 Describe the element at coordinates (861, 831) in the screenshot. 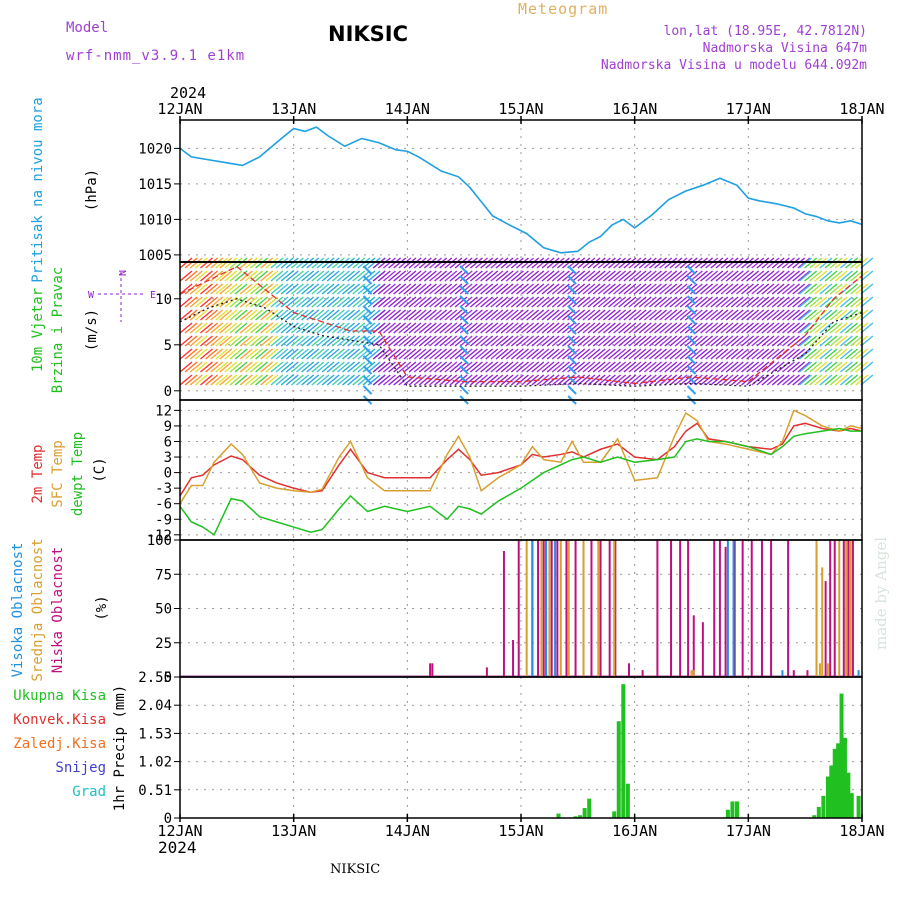

I see `day-label-bottom: 18JAN` at that location.